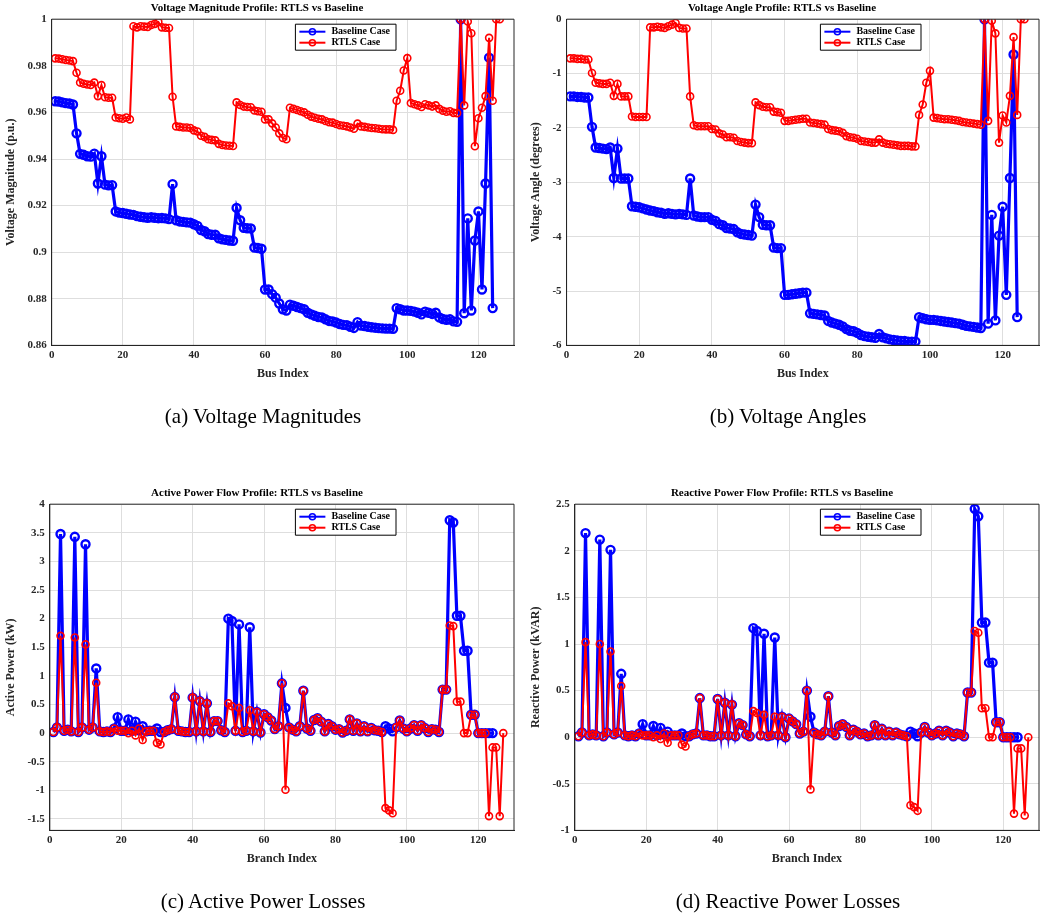  Describe the element at coordinates (535, 667) in the screenshot. I see `y-axis-title: Reactive Power (kVAR)` at that location.